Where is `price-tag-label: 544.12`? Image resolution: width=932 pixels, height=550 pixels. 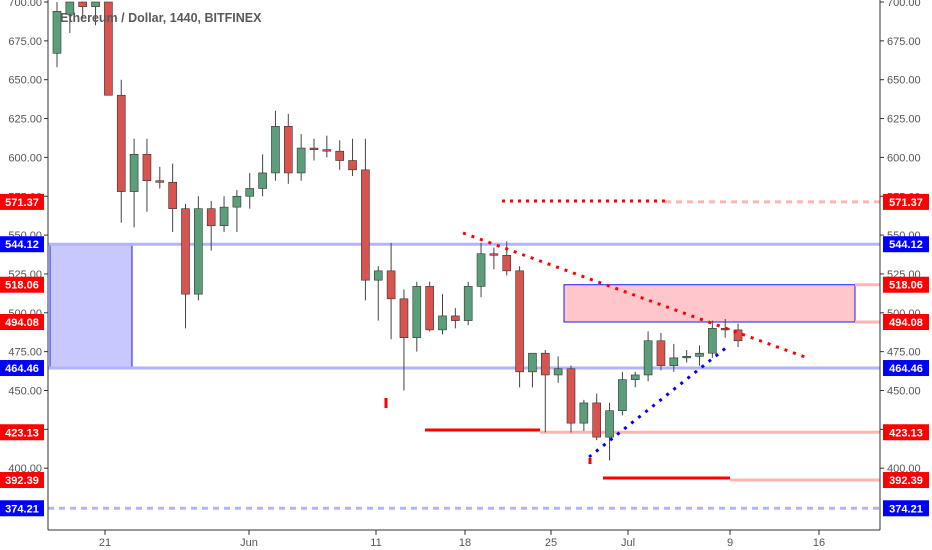
price-tag-label: 544.12 is located at coordinates (22, 245).